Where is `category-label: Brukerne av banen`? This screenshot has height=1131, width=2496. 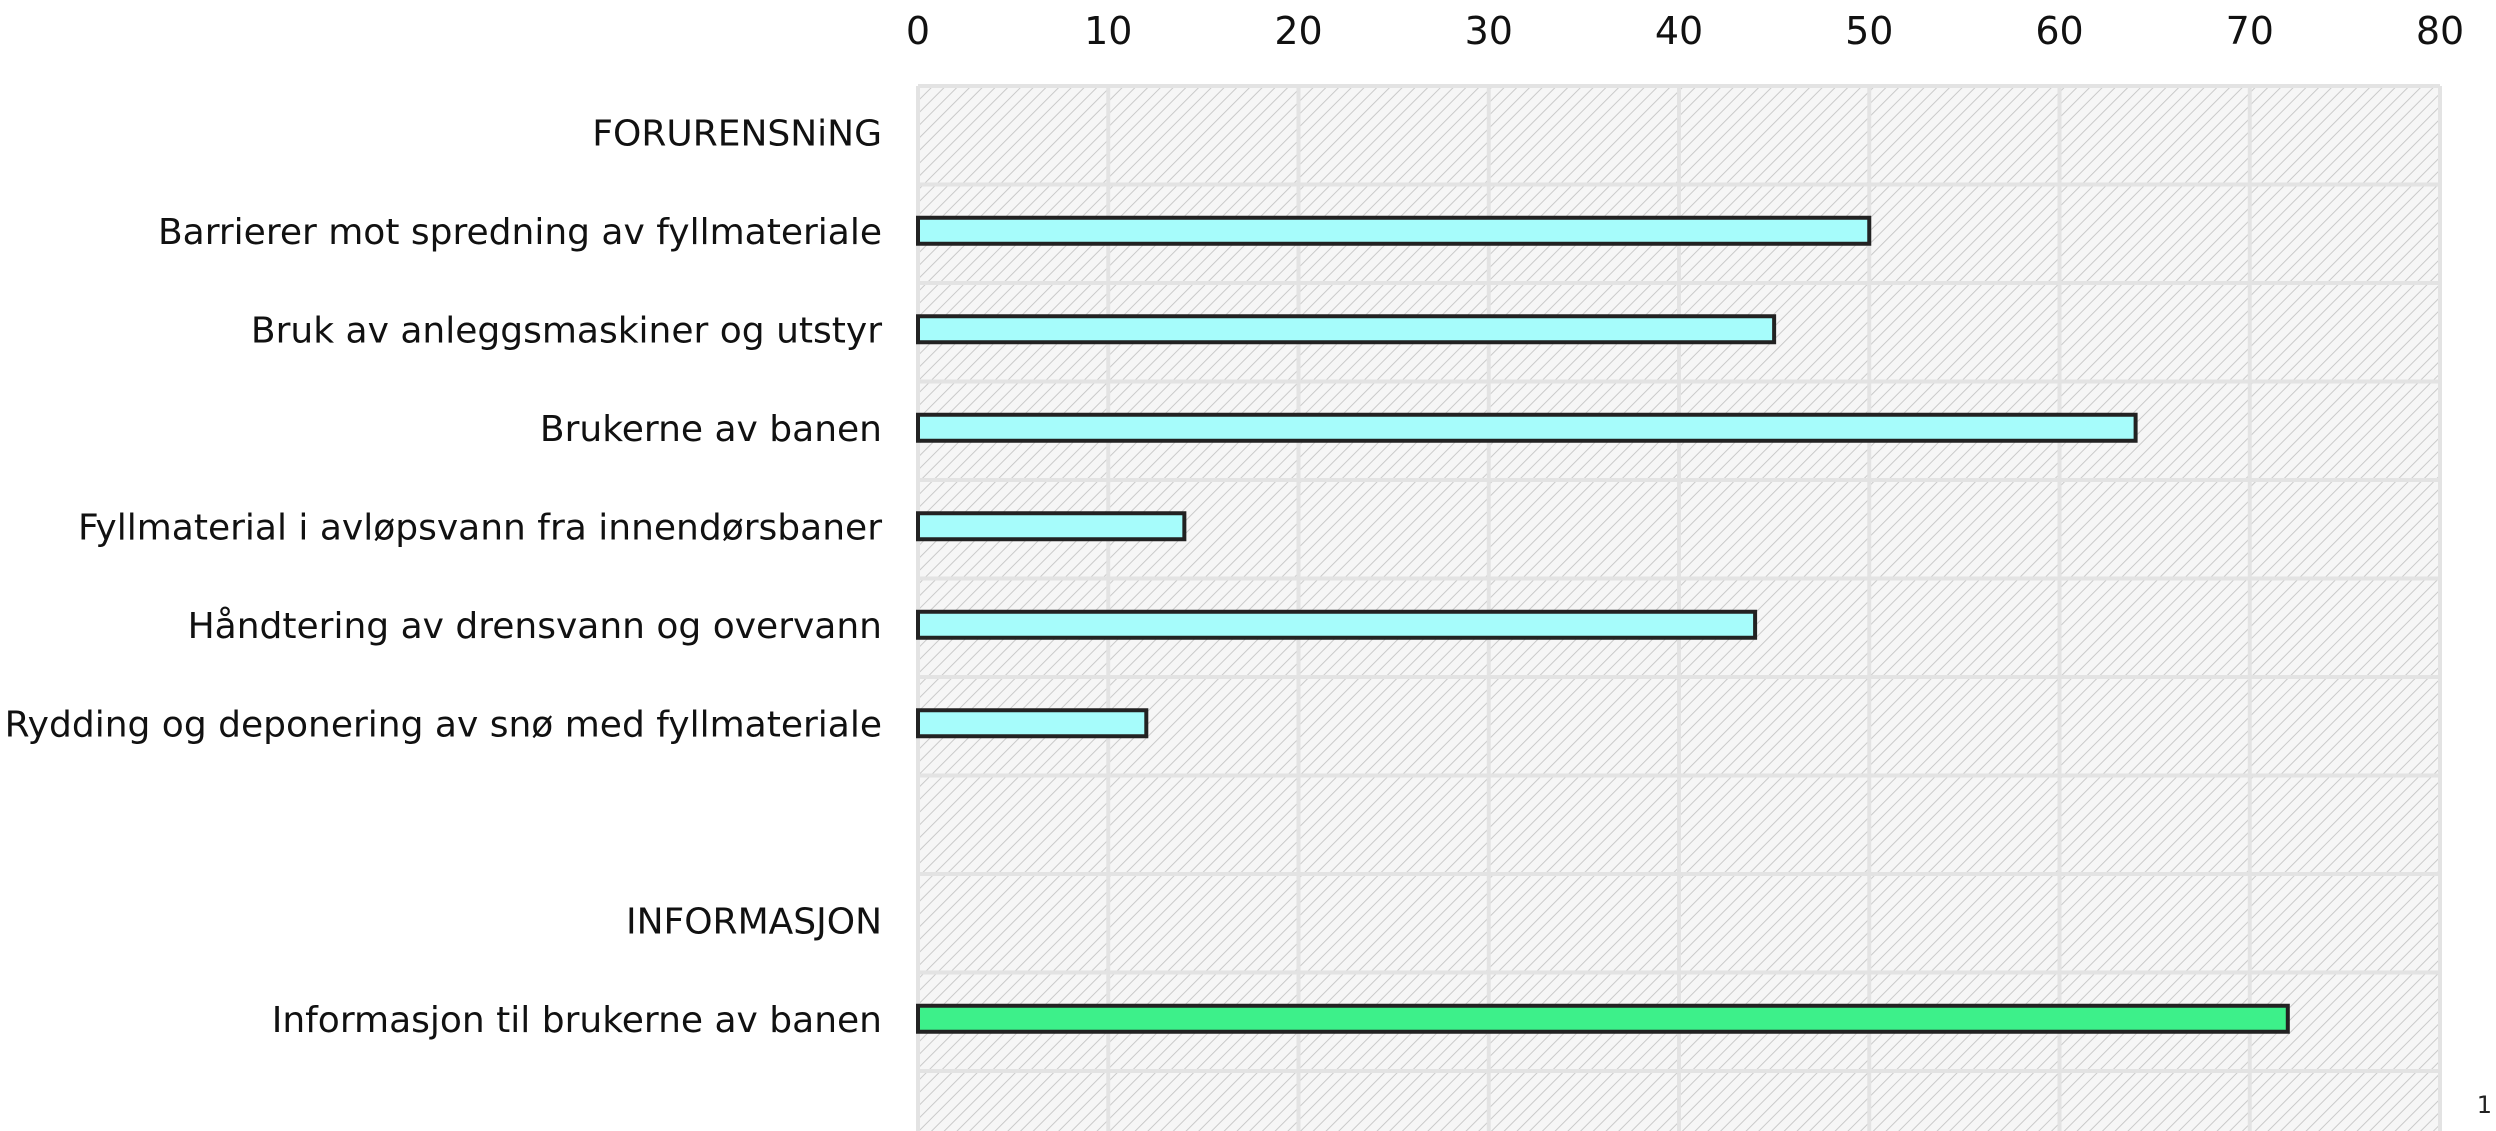 category-label: Brukerne av banen is located at coordinates (711, 429).